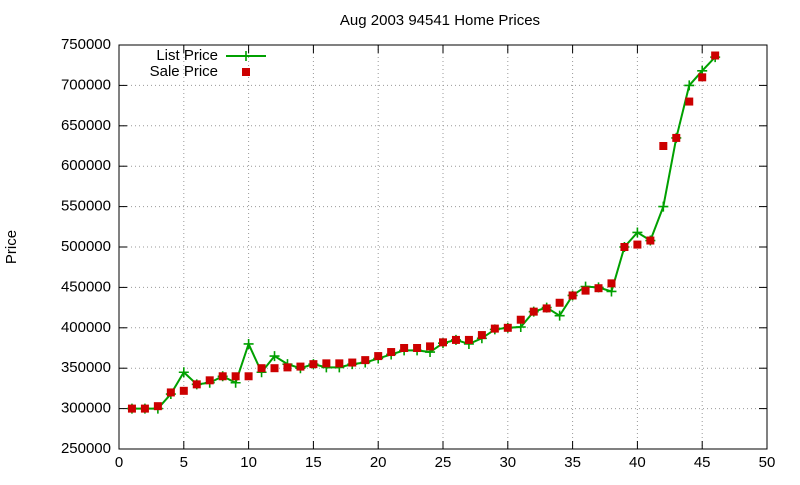 This screenshot has height=485, width=800. I want to click on chart-title: Aug 2003 94541 Home Prices, so click(440, 20).